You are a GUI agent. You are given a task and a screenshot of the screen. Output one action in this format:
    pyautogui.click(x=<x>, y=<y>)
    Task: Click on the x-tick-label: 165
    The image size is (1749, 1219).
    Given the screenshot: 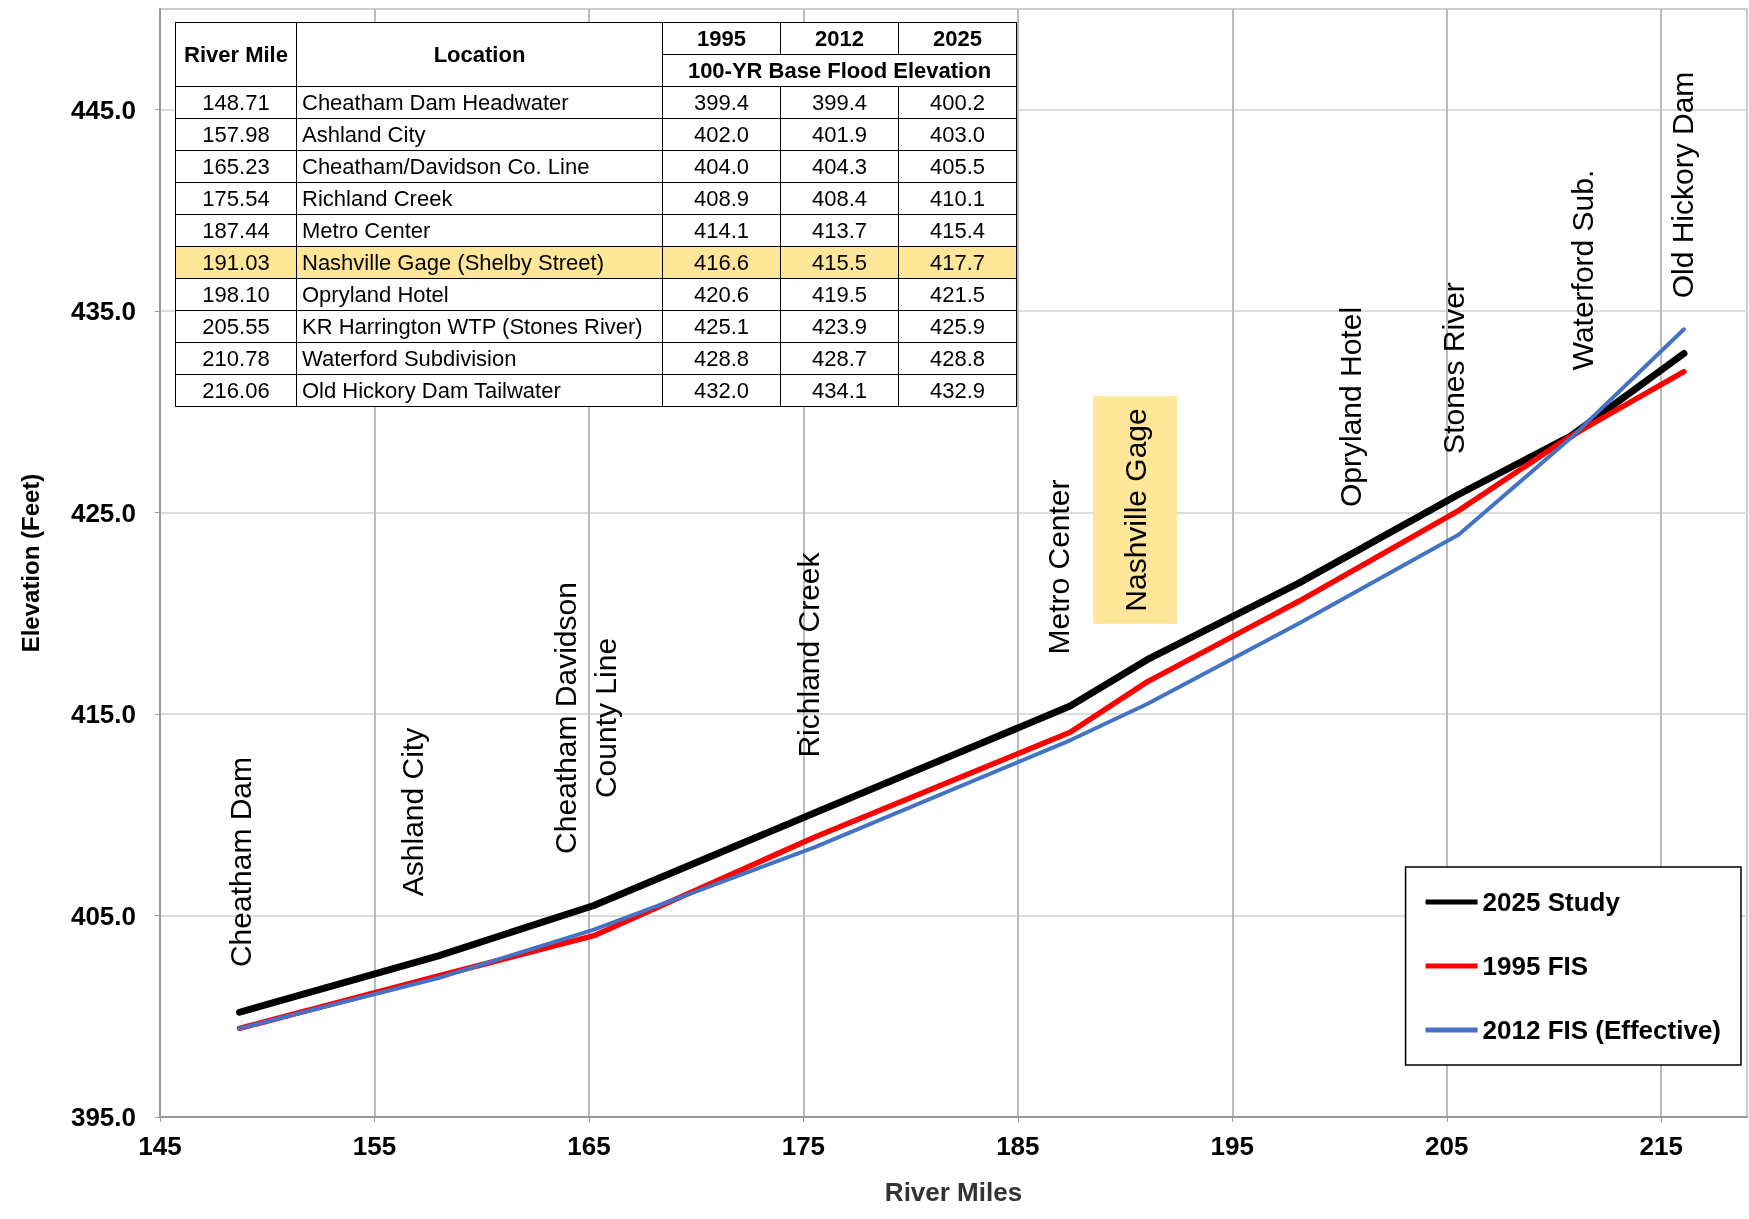 What is the action you would take?
    pyautogui.click(x=589, y=1146)
    